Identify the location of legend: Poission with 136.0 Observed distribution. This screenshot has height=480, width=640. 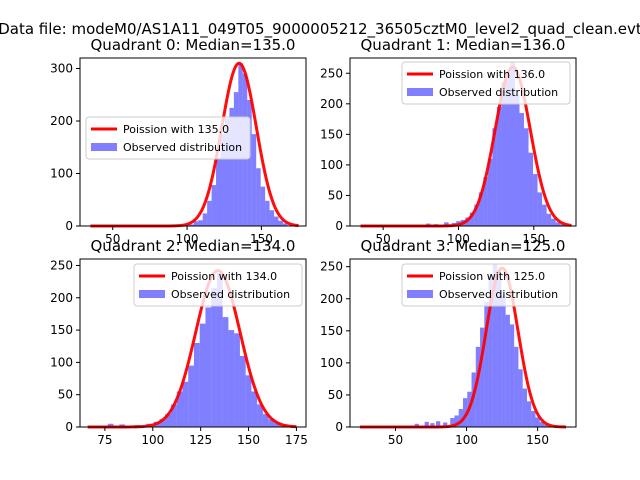
(486, 83).